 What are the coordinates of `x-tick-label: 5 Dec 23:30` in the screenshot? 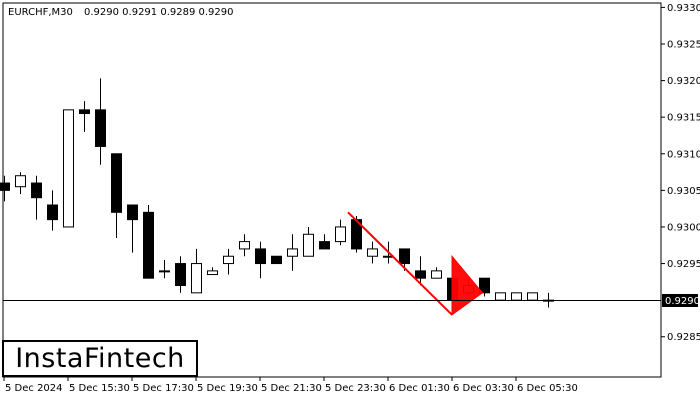 It's located at (355, 388).